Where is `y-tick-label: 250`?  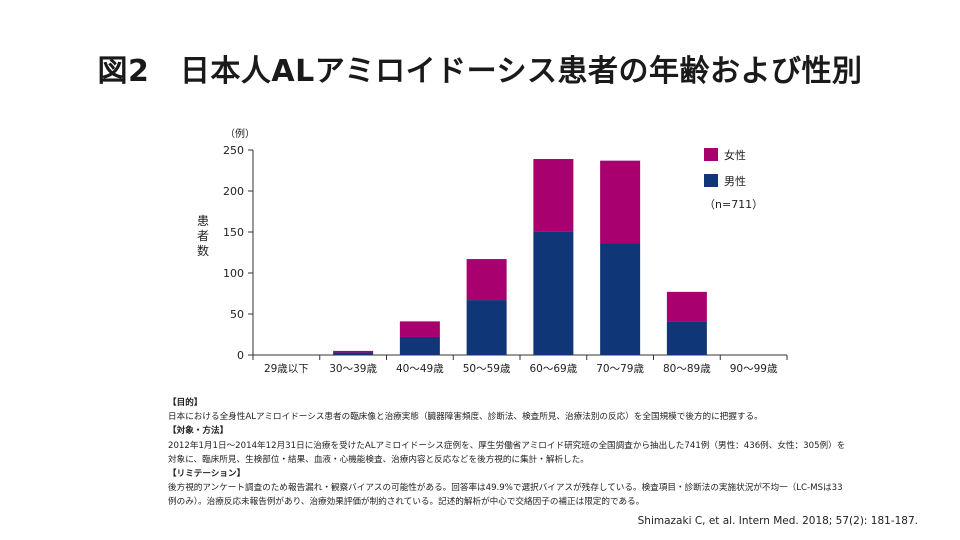
y-tick-label: 250 is located at coordinates (233, 150).